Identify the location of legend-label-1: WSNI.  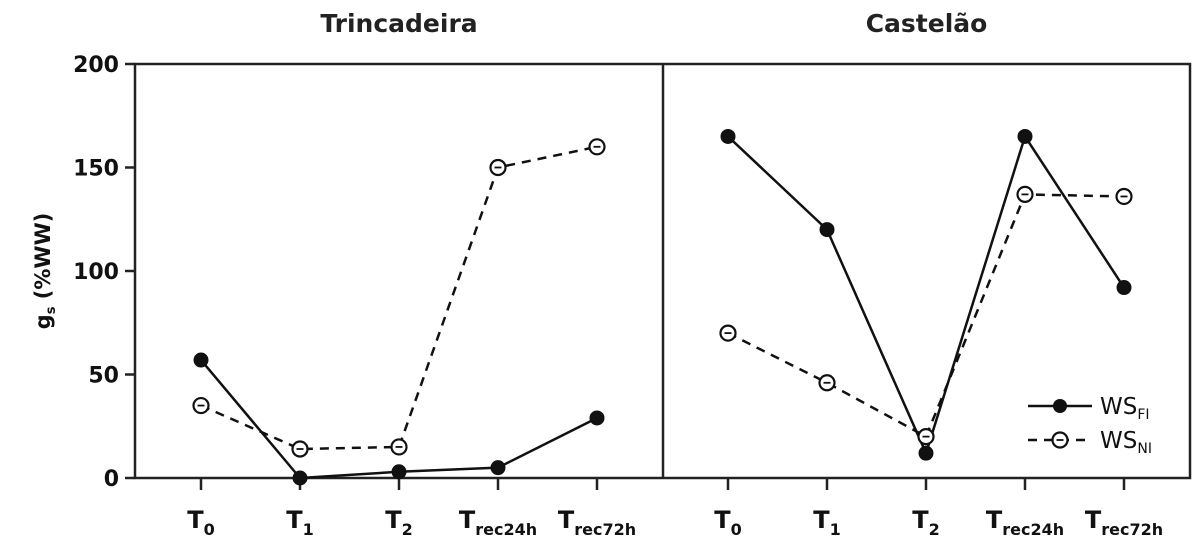
(1126, 442).